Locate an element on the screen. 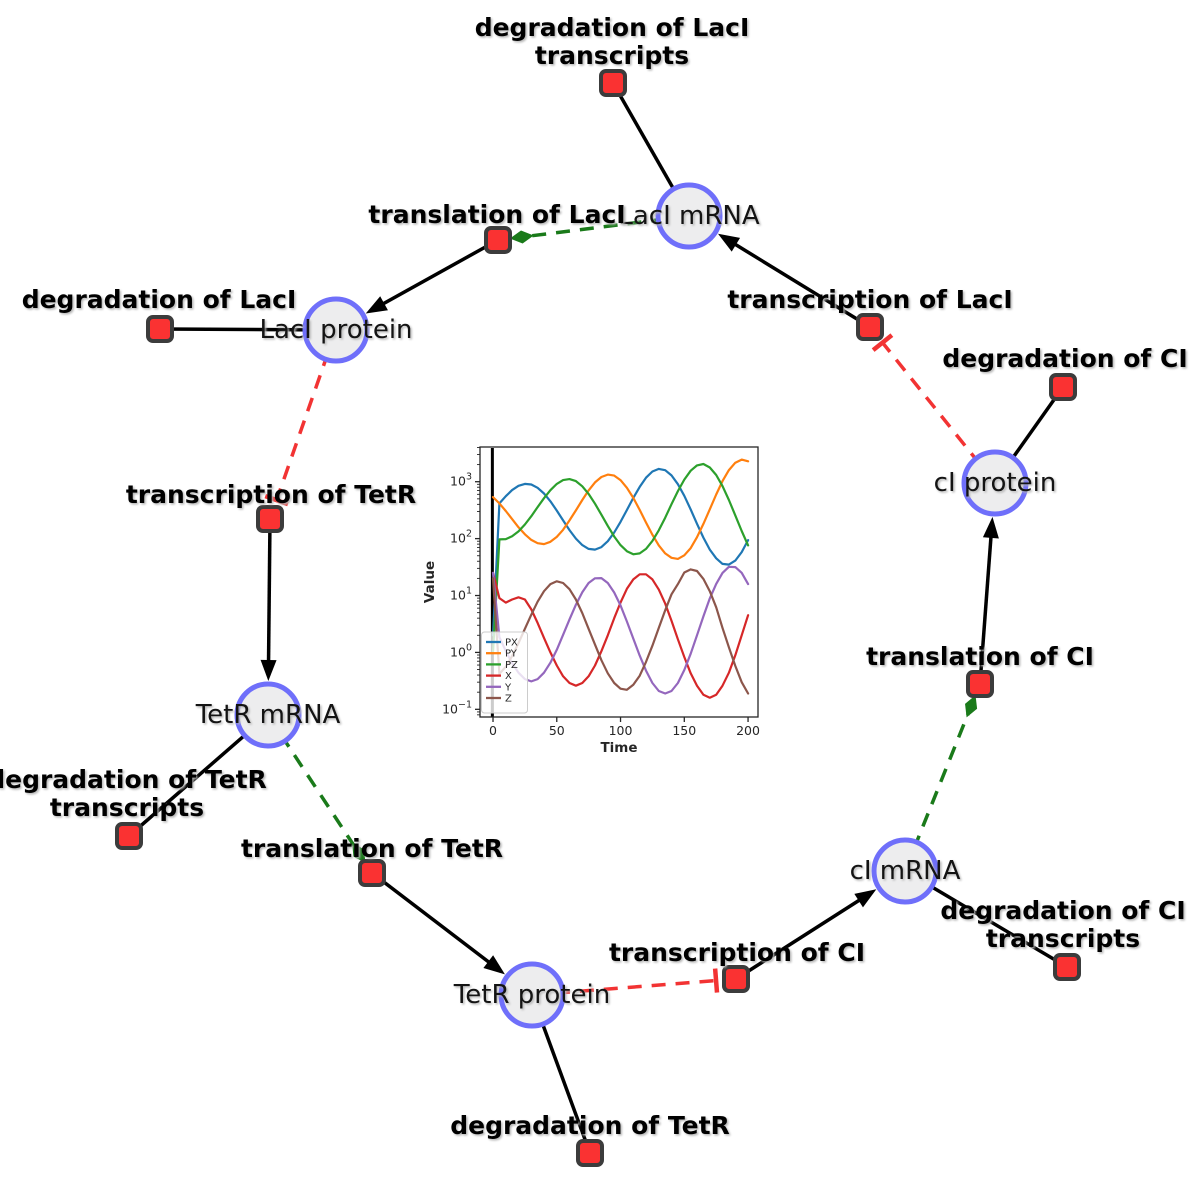 This screenshot has height=1200, width=1189. reaction-node-deg-laci is located at coordinates (160, 329).